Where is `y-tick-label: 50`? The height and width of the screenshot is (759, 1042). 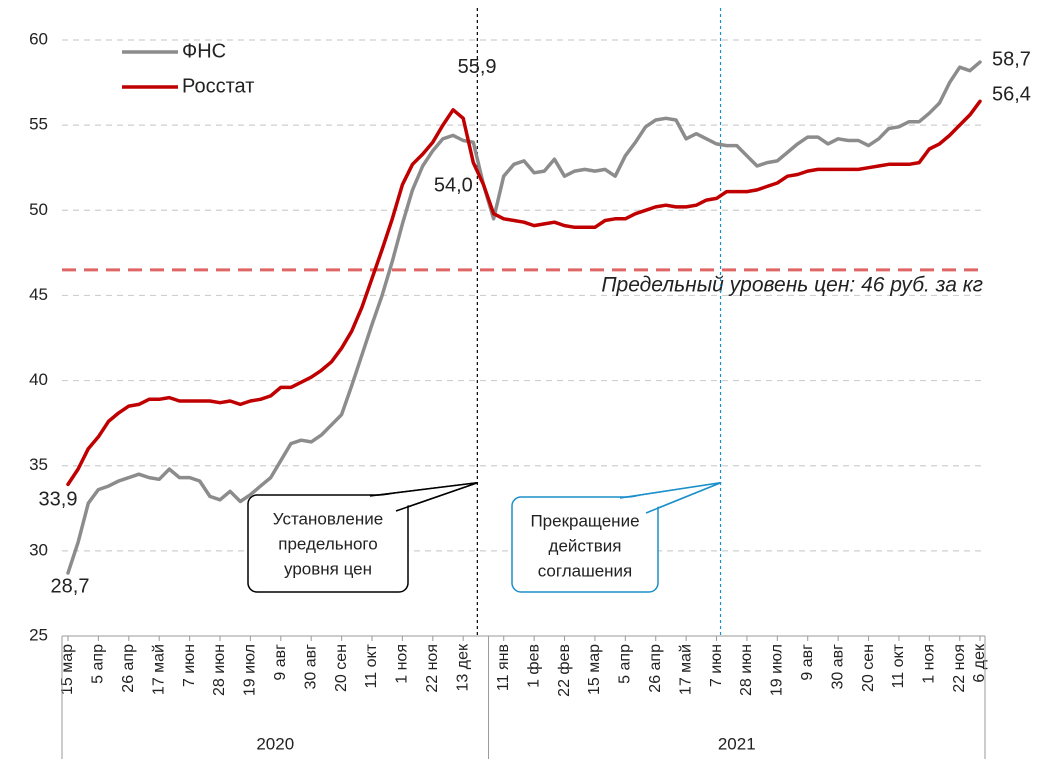
y-tick-label: 50 is located at coordinates (38, 209).